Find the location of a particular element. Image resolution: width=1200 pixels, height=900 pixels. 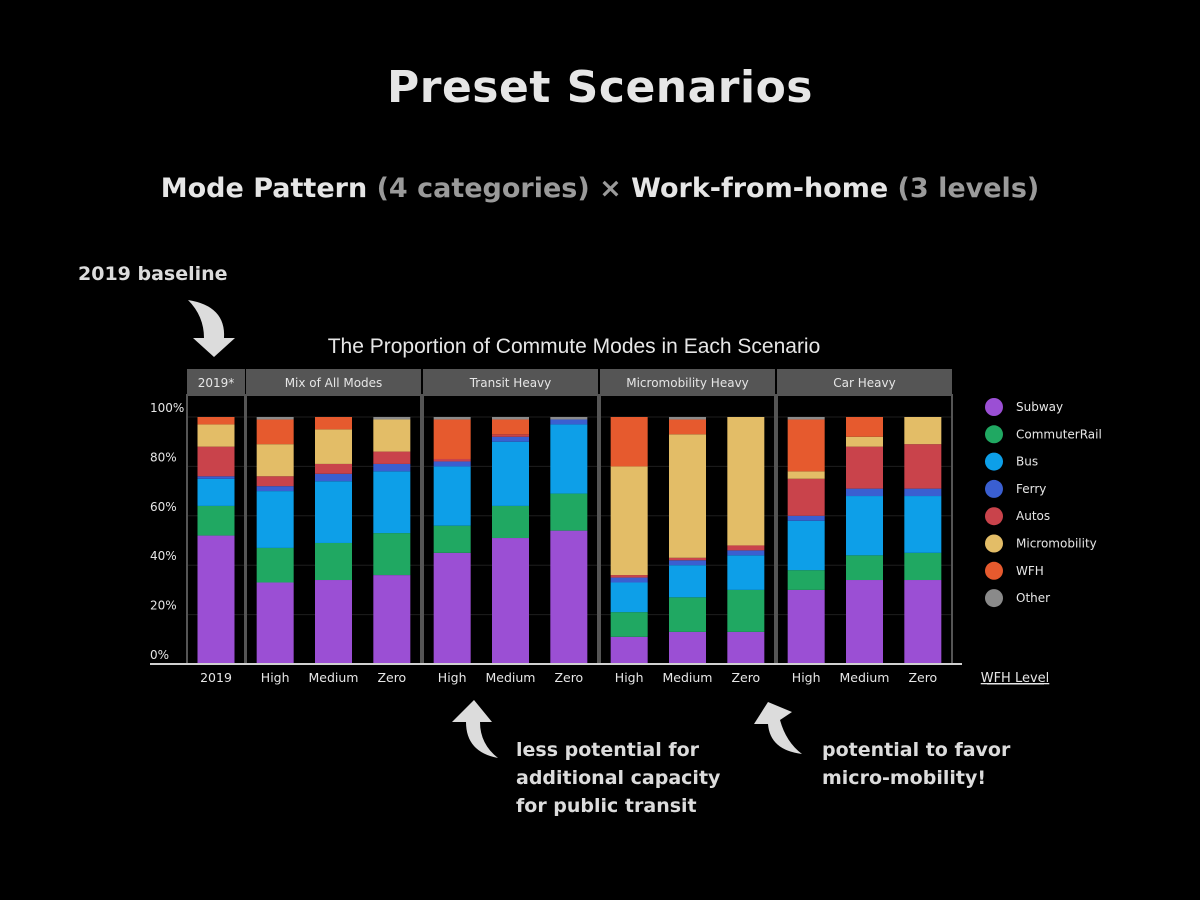

arrow-micromobility-icon is located at coordinates (778, 728).